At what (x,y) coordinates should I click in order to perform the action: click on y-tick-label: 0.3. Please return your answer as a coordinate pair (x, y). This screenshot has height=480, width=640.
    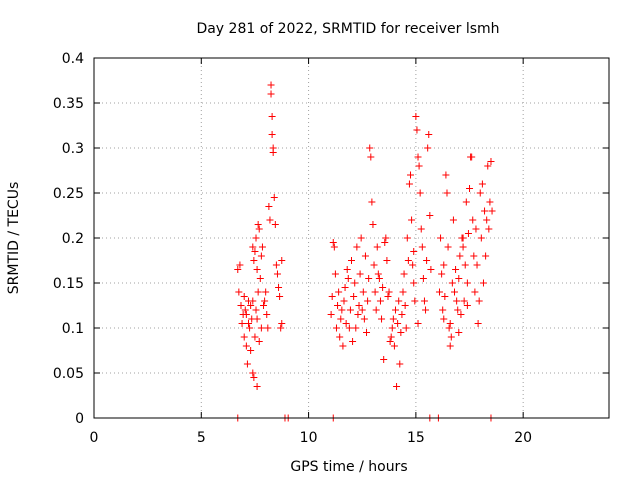
    Looking at the image, I should click on (73, 149).